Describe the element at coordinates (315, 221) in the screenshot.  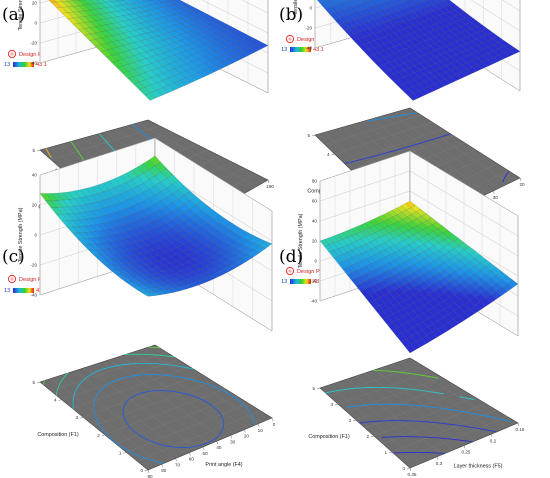
I see `z-tick-label: 40` at that location.